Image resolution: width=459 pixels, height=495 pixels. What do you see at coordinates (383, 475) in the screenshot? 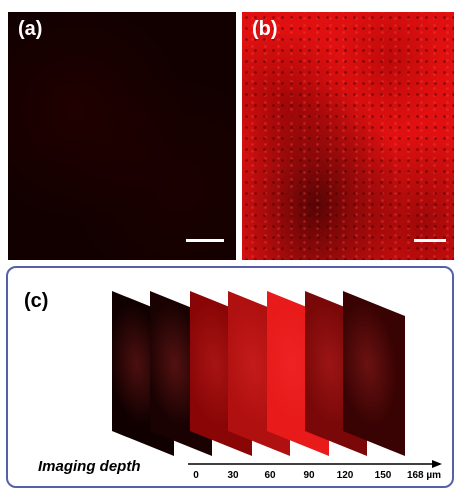
I see `depth-tick-5: 150` at bounding box center [383, 475].